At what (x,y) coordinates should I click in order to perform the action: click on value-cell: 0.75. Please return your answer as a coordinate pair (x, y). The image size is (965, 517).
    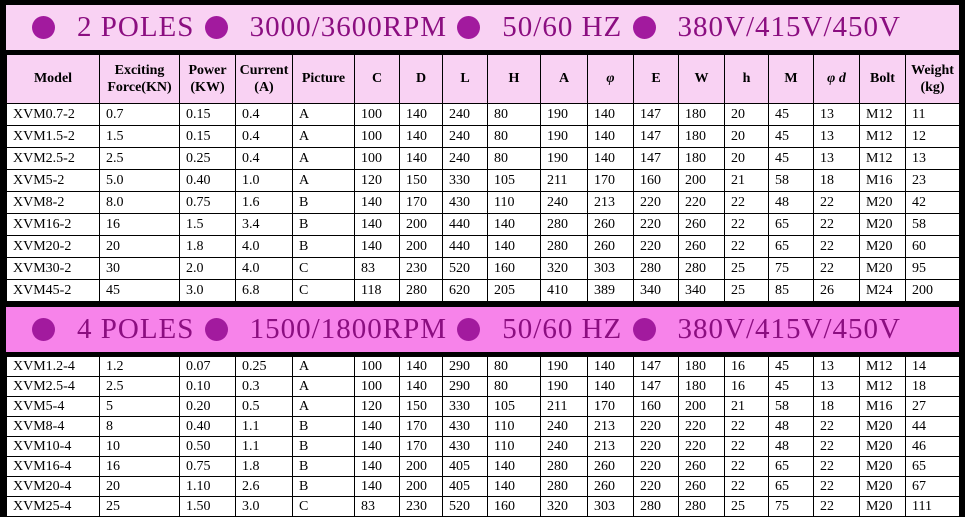
    Looking at the image, I should click on (207, 202).